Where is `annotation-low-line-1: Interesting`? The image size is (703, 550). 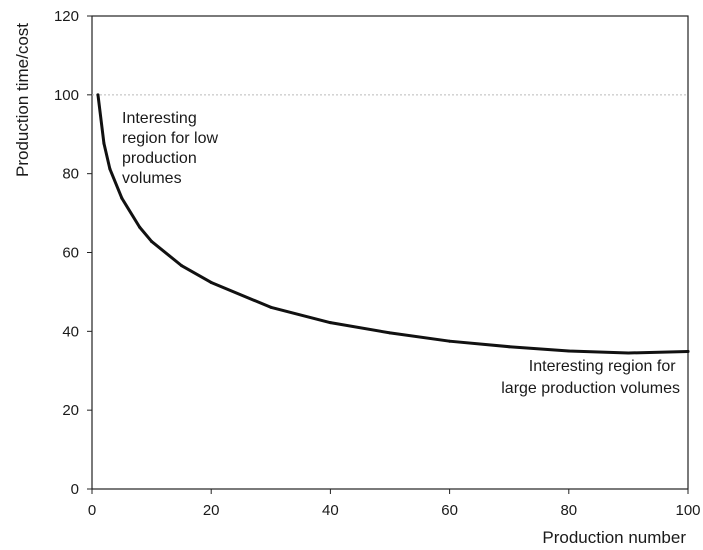
annotation-low-line-1: Interesting is located at coordinates (159, 118).